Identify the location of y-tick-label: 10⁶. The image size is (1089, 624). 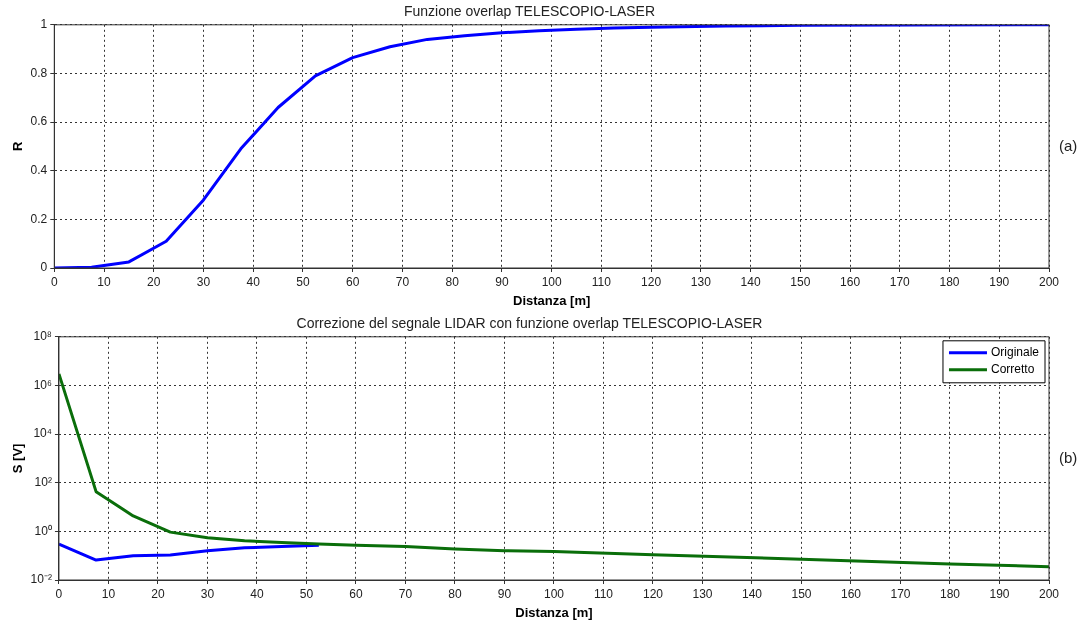
(42, 384).